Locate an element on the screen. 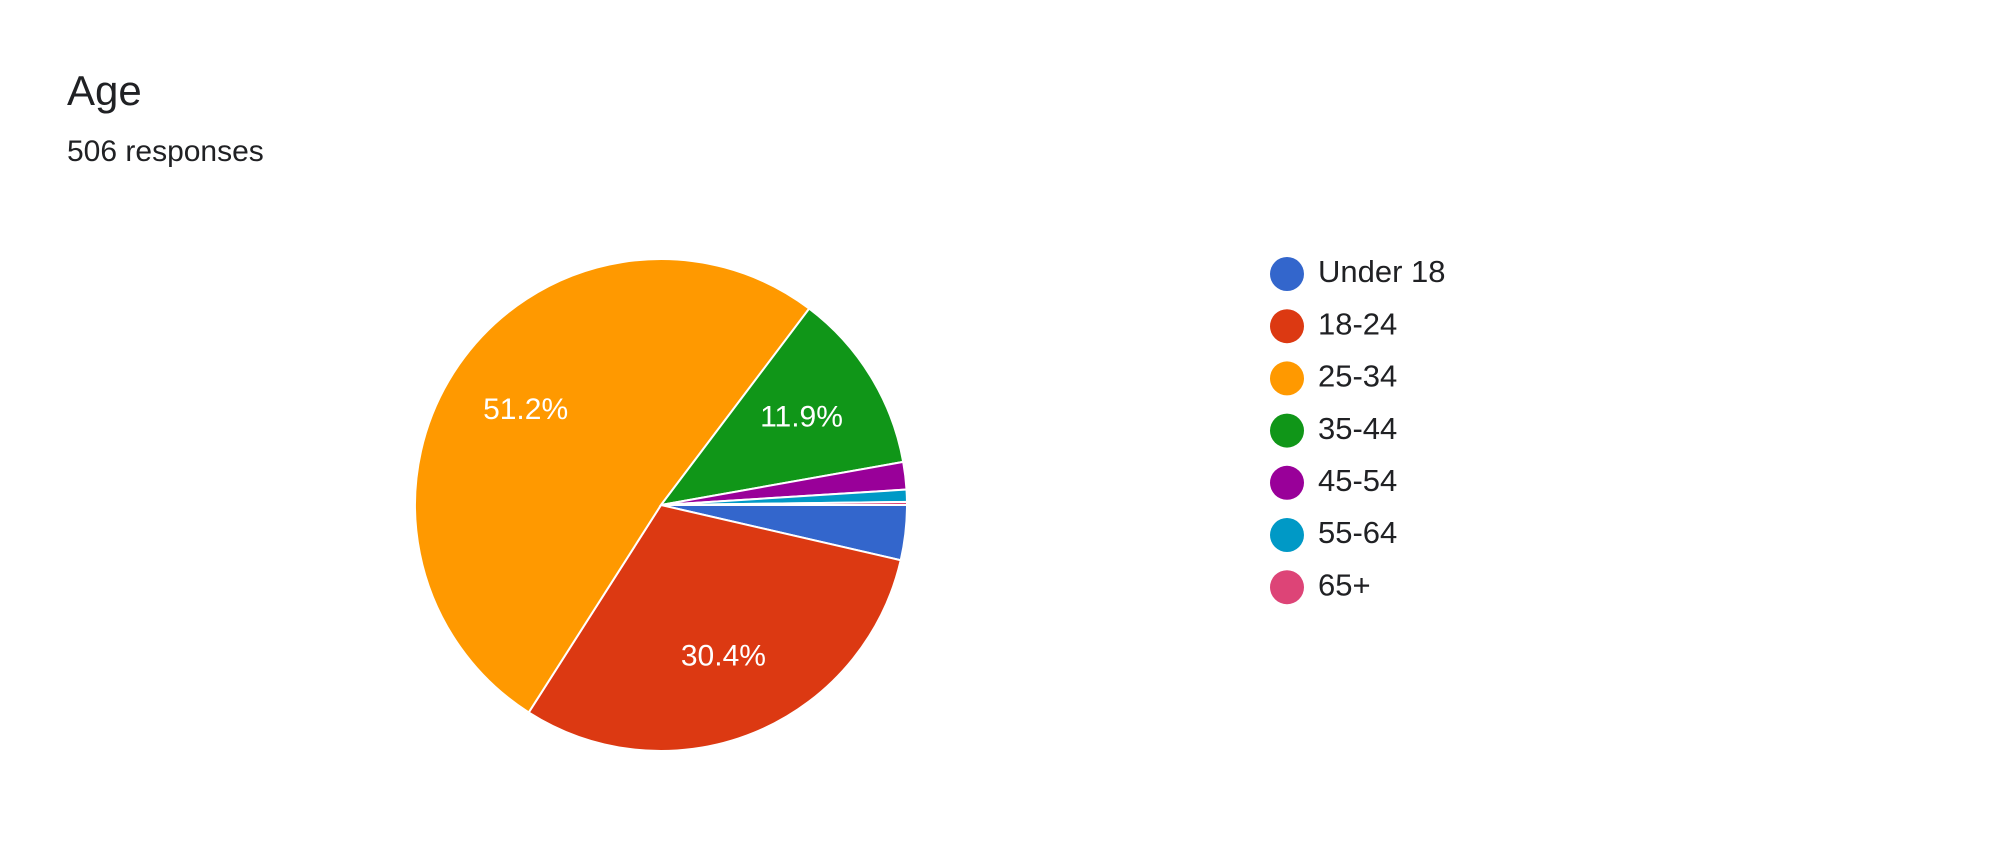  legend-label: 55-64 is located at coordinates (1357, 532).